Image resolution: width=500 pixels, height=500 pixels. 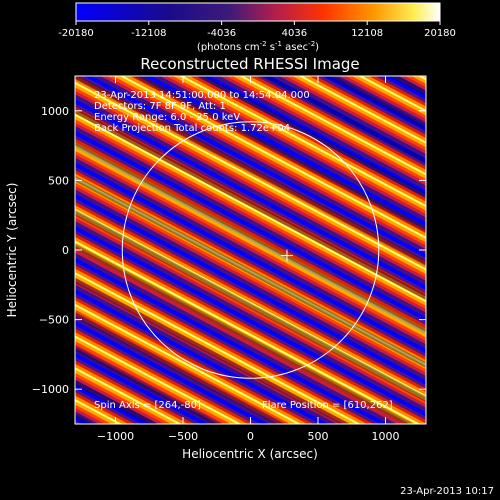 What do you see at coordinates (286, 255) in the screenshot?
I see `flare-marker` at bounding box center [286, 255].